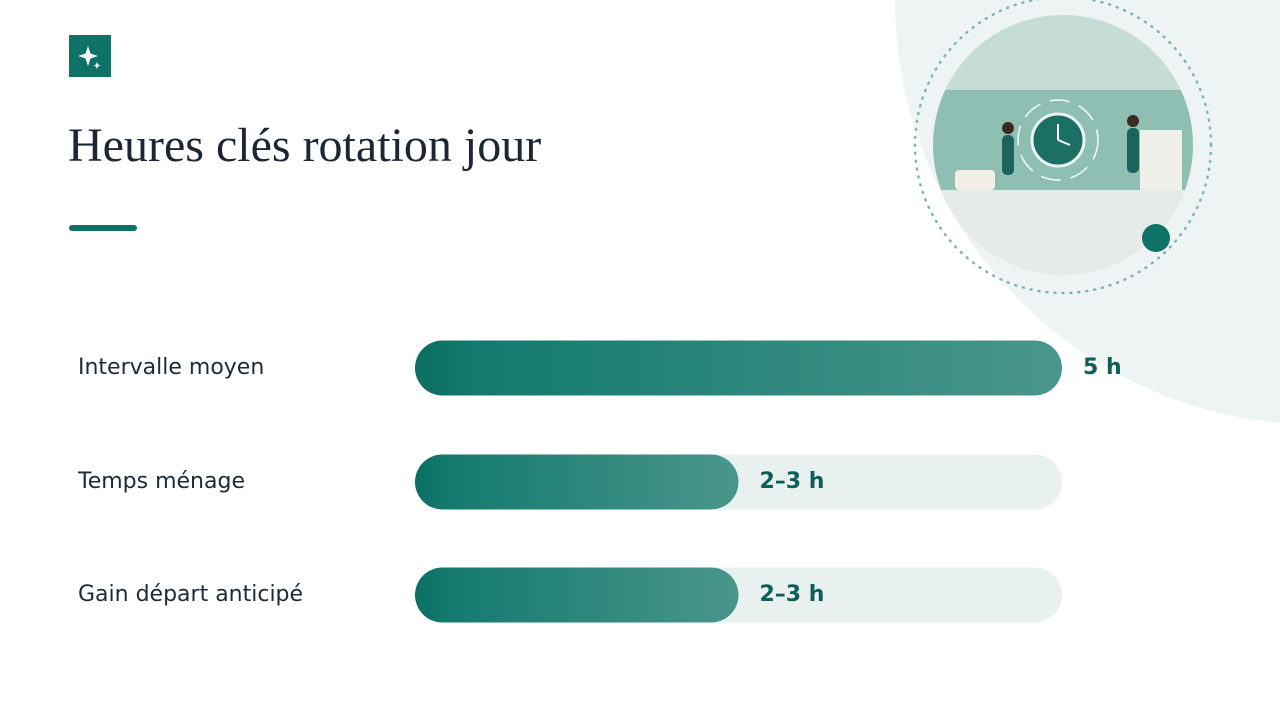 Image resolution: width=1280 pixels, height=720 pixels. I want to click on chart-title: Heures clés rotation jour, so click(304, 145).